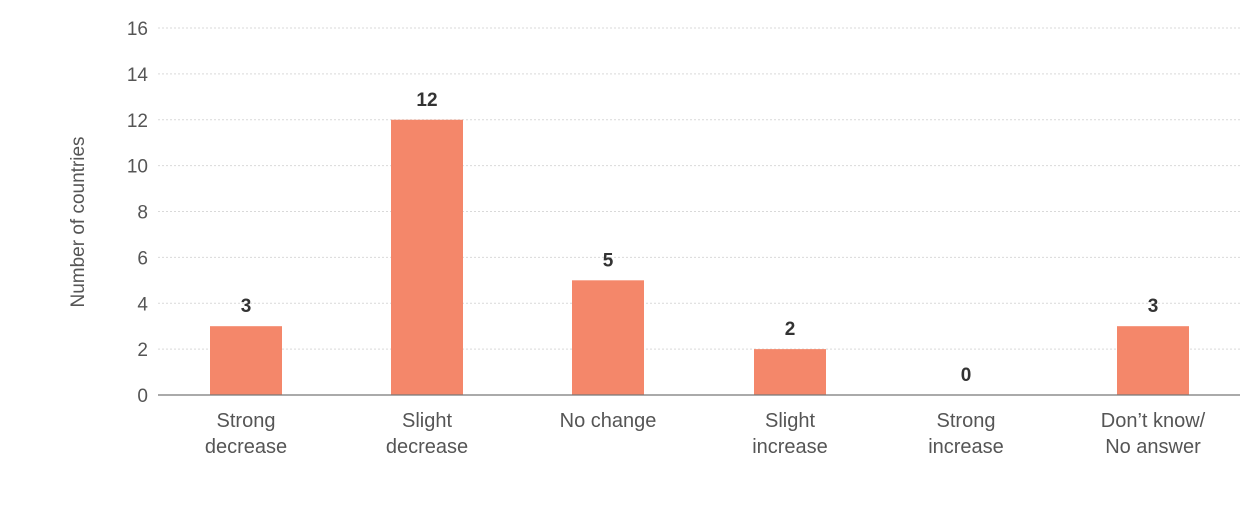 This screenshot has width=1252, height=531. I want to click on y-axis-title: Number of countries, so click(78, 221).